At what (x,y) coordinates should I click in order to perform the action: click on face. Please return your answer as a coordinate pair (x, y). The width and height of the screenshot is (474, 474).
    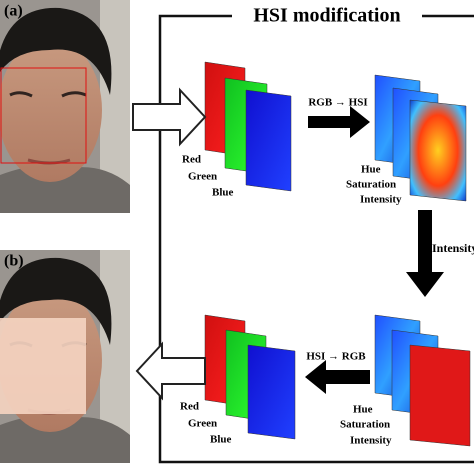
    Looking at the image, I should click on (51, 110).